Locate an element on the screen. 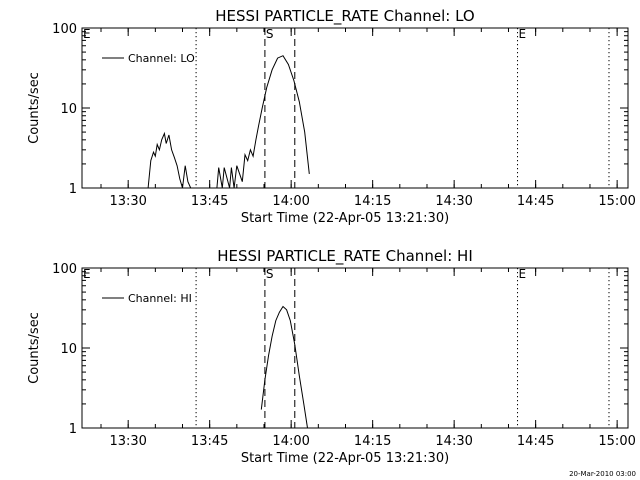 The height and width of the screenshot is (480, 640). legend-label: Channel: LO is located at coordinates (161, 58).